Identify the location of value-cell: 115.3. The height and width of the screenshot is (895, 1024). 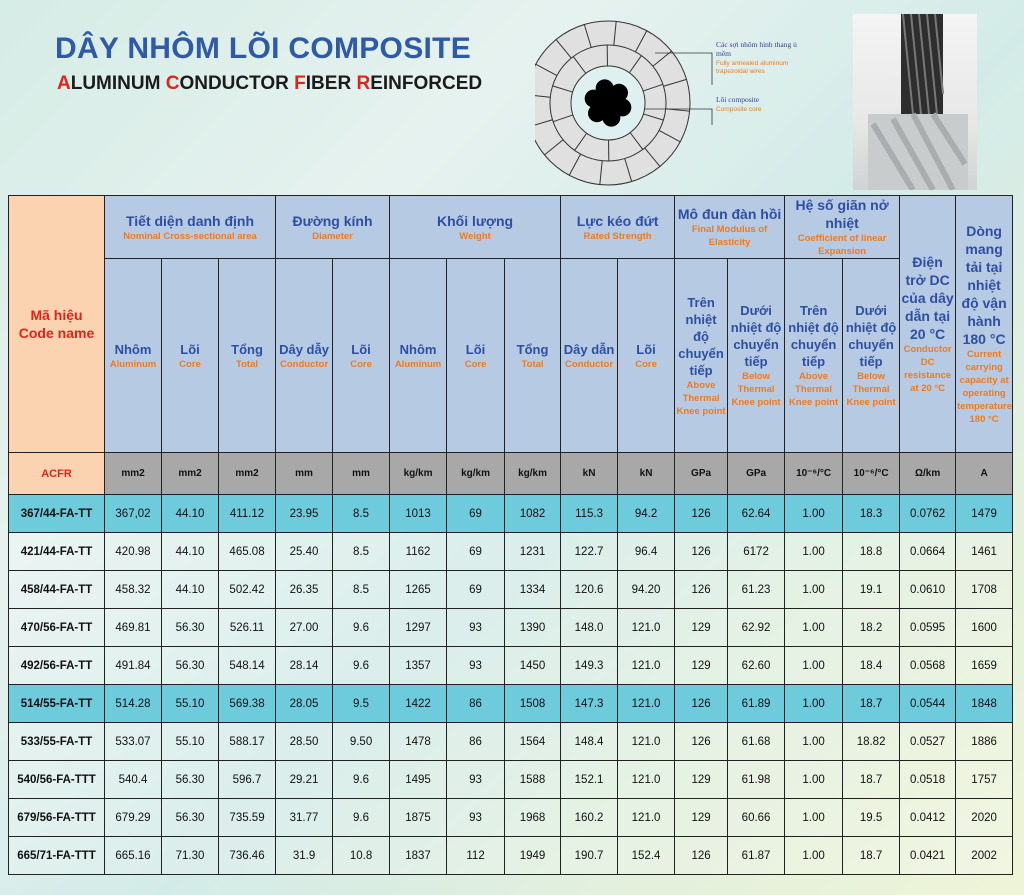
(589, 513).